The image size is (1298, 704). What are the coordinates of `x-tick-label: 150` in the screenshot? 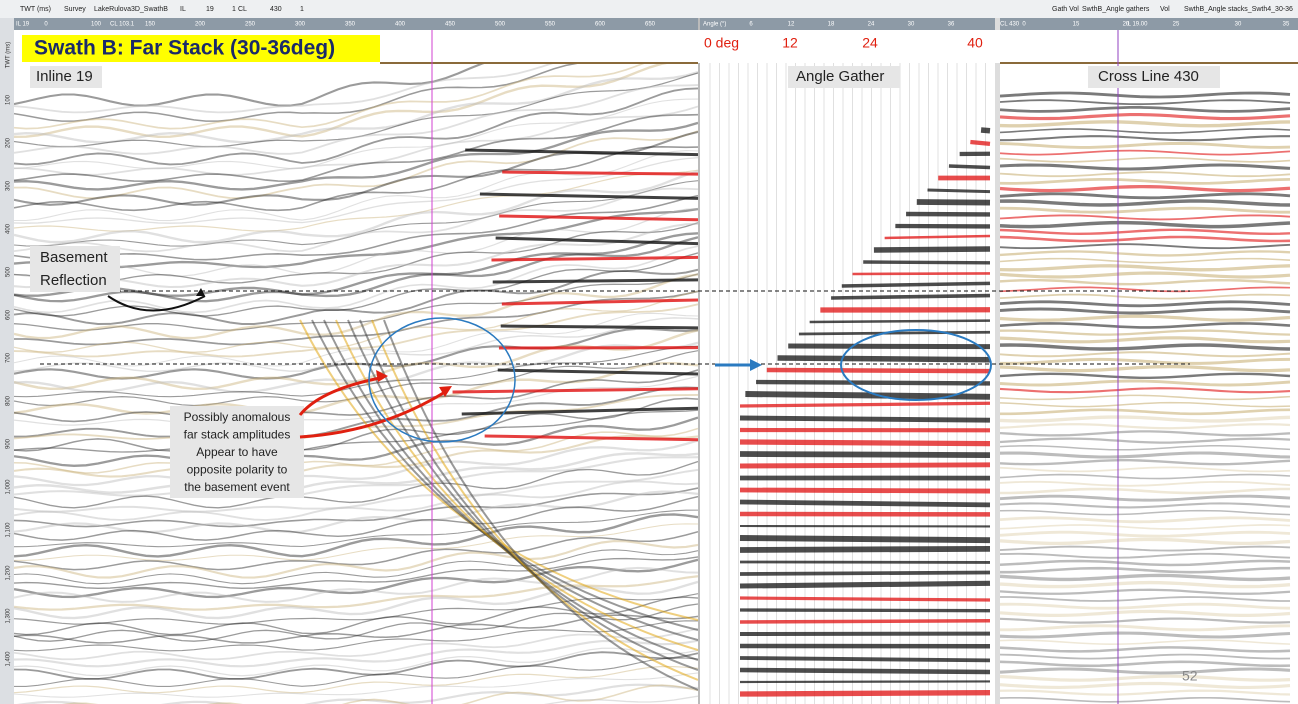 It's located at (150, 25).